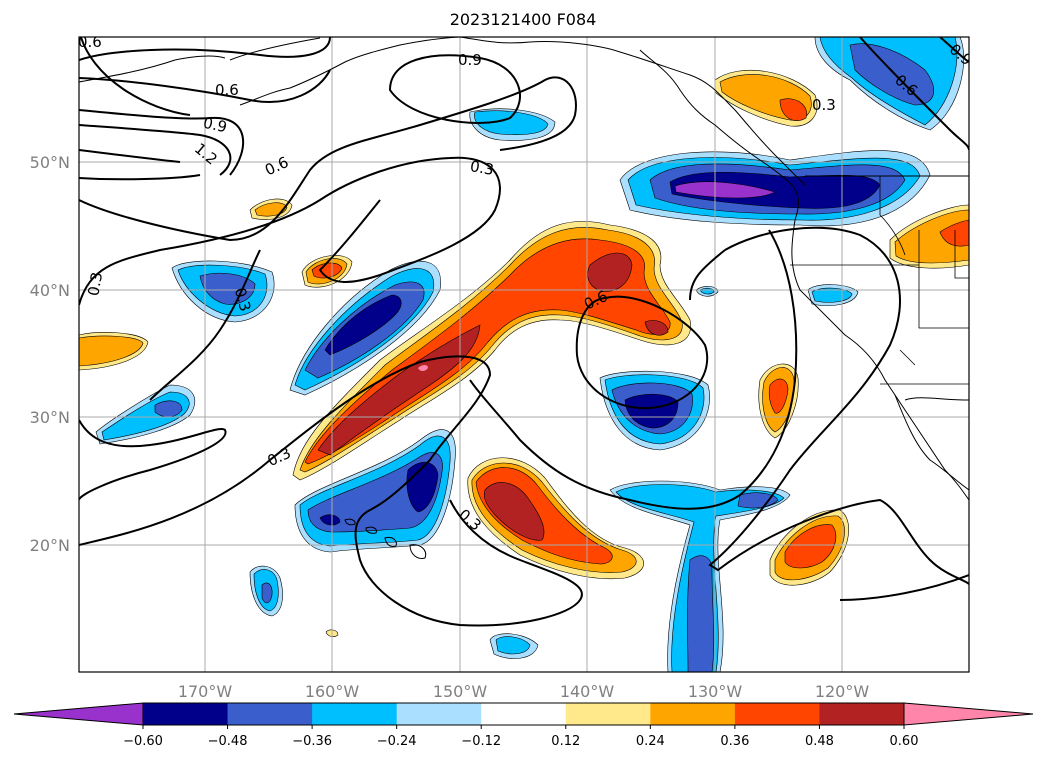 This screenshot has width=1047, height=765. I want to click on colorbar-frame, so click(523, 714).